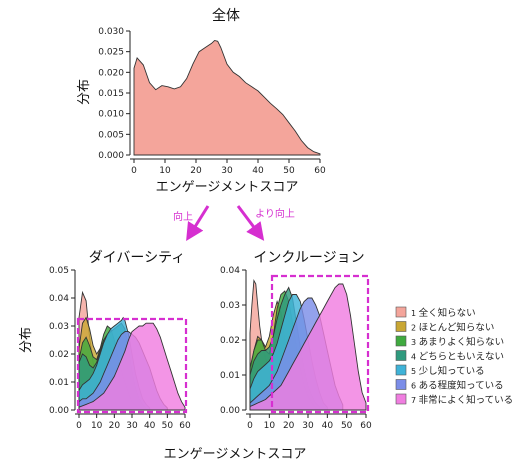 Image resolution: width=526 pixels, height=472 pixels. Describe the element at coordinates (270, 426) in the screenshot. I see `inclusion-x-tick-label: 10` at that location.